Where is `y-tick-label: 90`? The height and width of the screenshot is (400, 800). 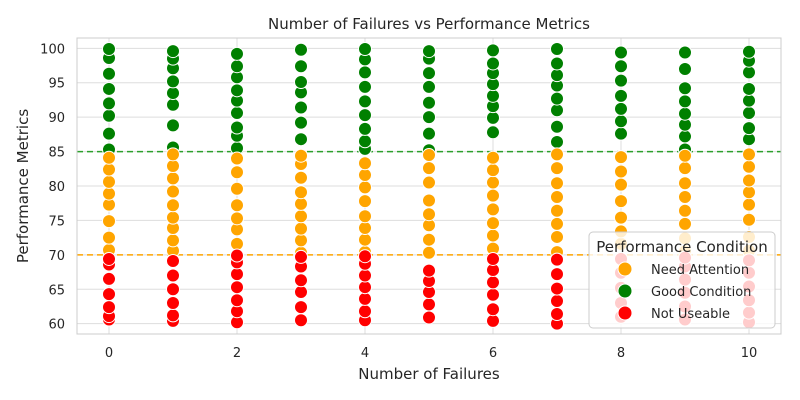
y-tick-label: 90 is located at coordinates (56, 118).